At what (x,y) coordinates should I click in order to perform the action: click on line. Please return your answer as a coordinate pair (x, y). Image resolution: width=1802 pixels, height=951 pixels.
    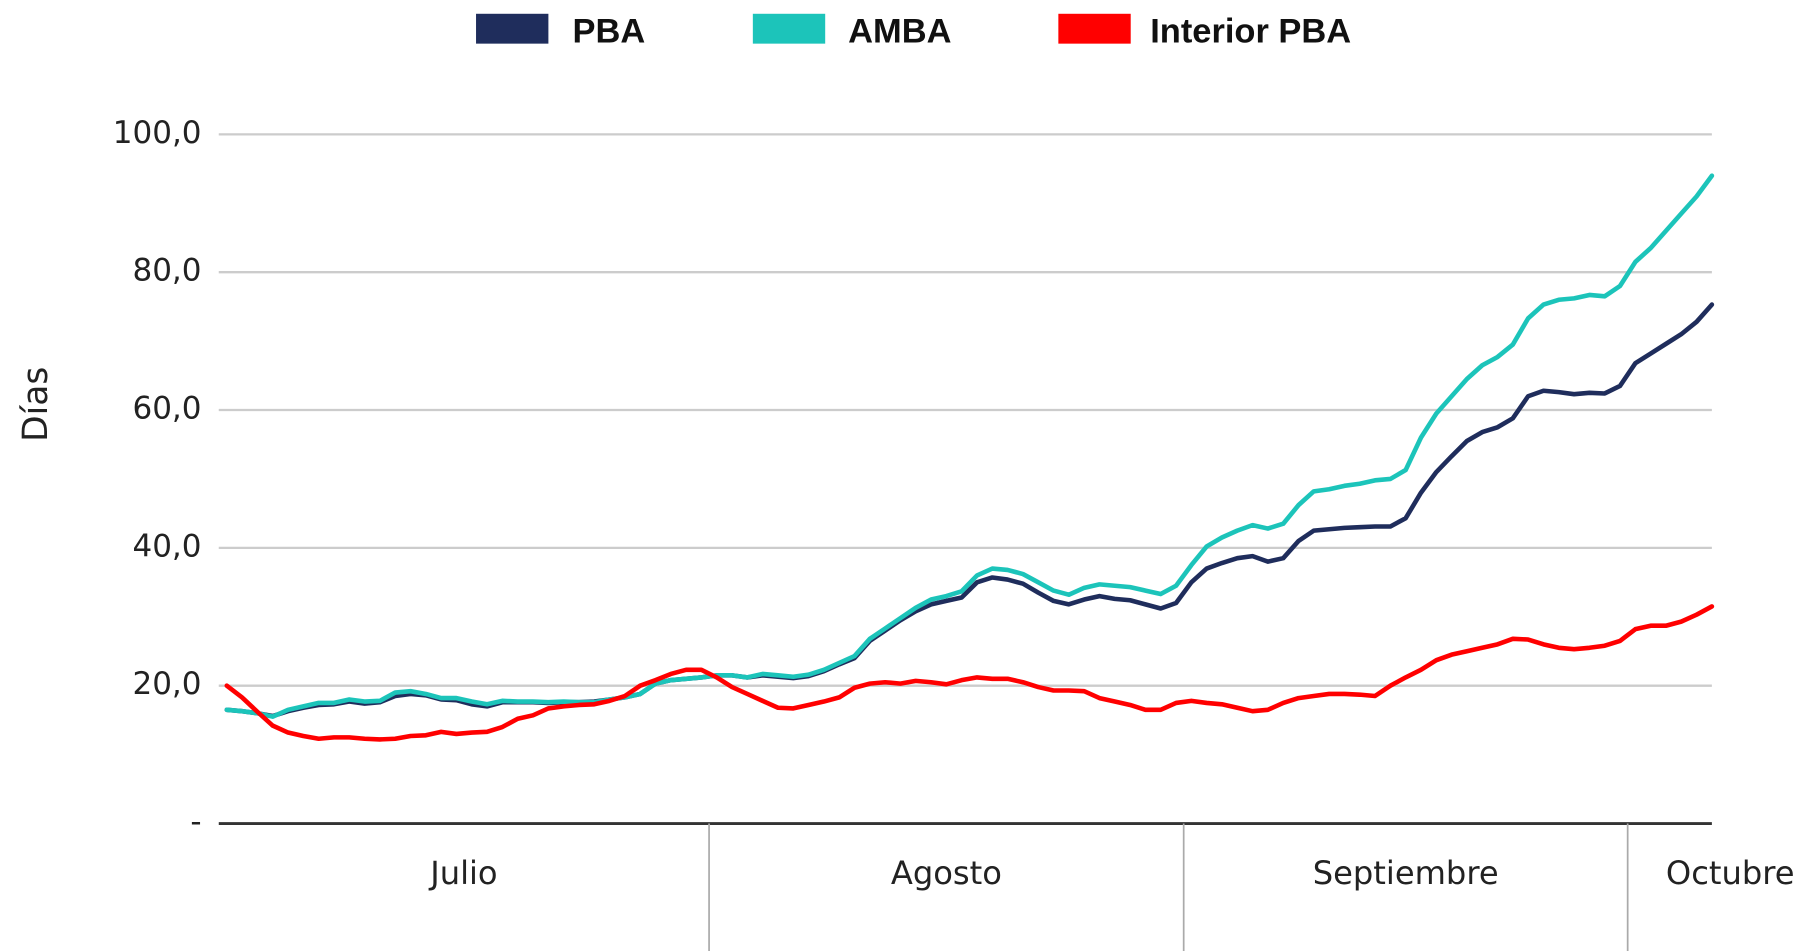
    Looking at the image, I should click on (969, 673).